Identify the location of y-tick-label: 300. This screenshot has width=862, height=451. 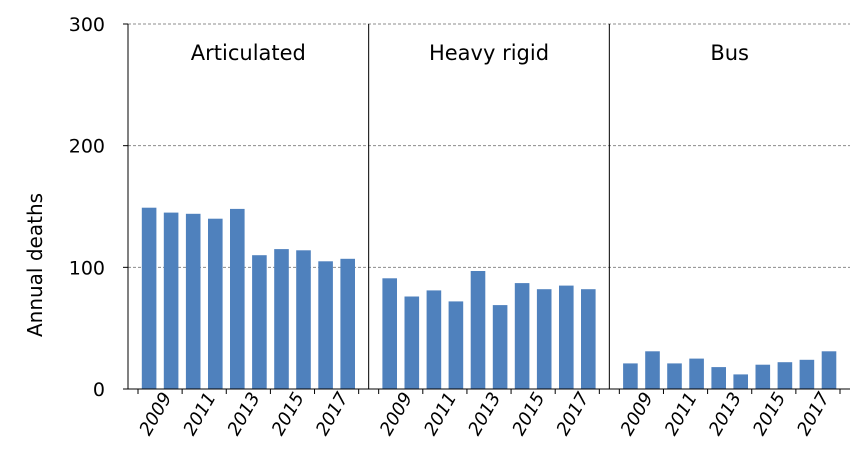
(87, 25).